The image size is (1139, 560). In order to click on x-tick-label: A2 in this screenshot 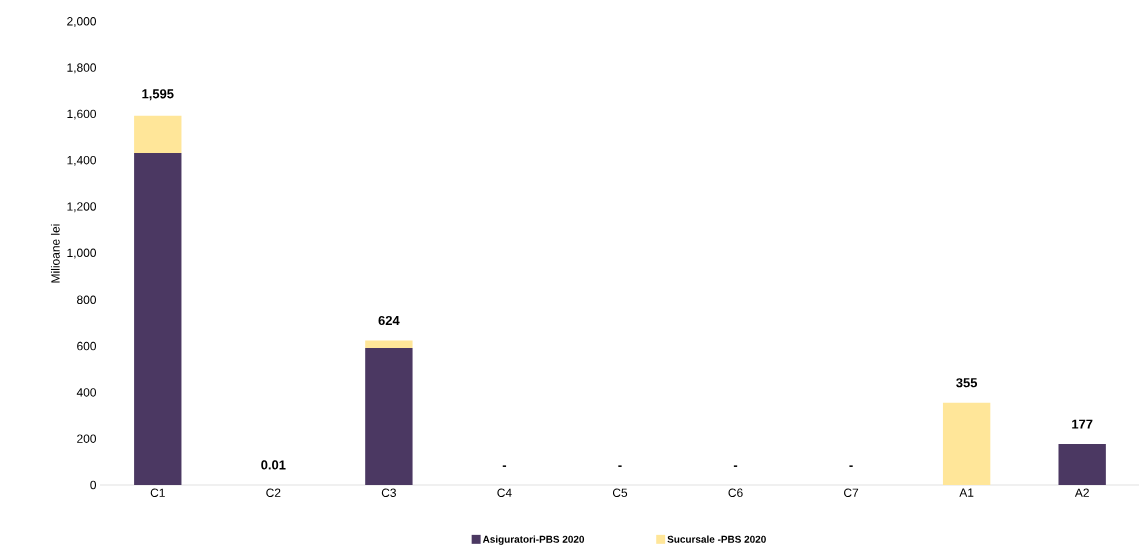, I will do `click(1081, 492)`.